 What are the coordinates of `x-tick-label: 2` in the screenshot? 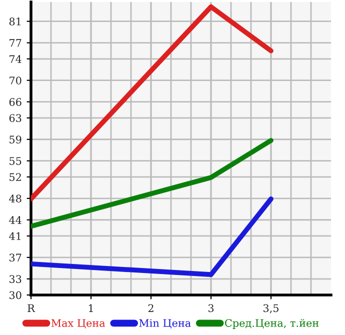 It's located at (151, 308).